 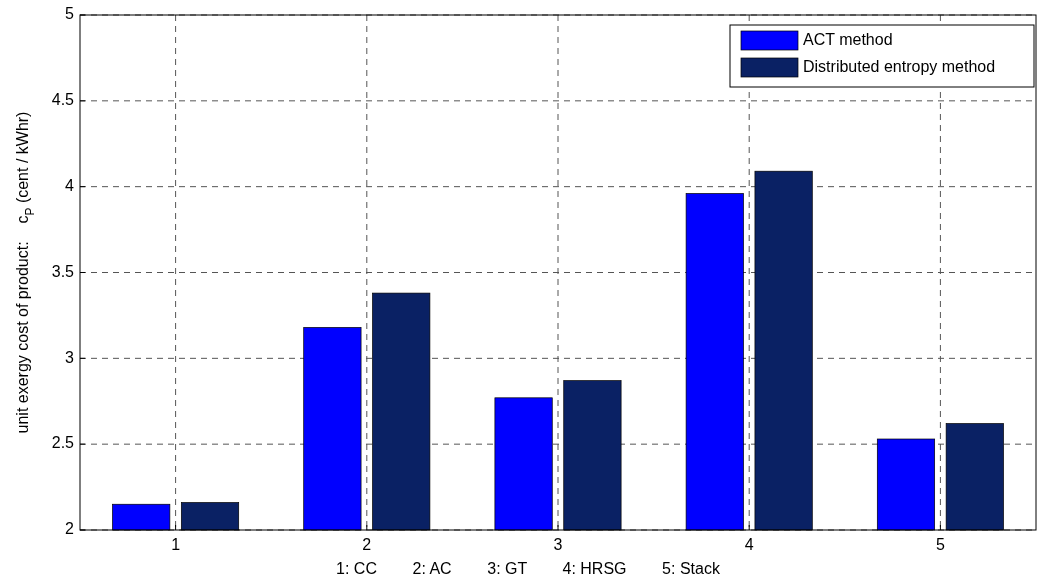 I want to click on y-tick-label: 2, so click(x=70, y=529).